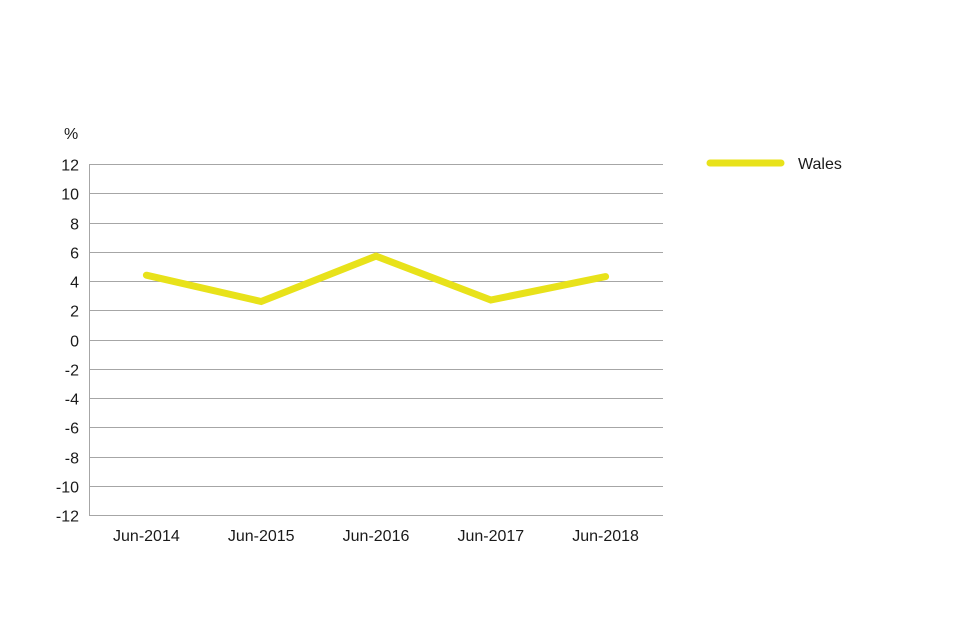  I want to click on y-axis-unit-label: %, so click(71, 134).